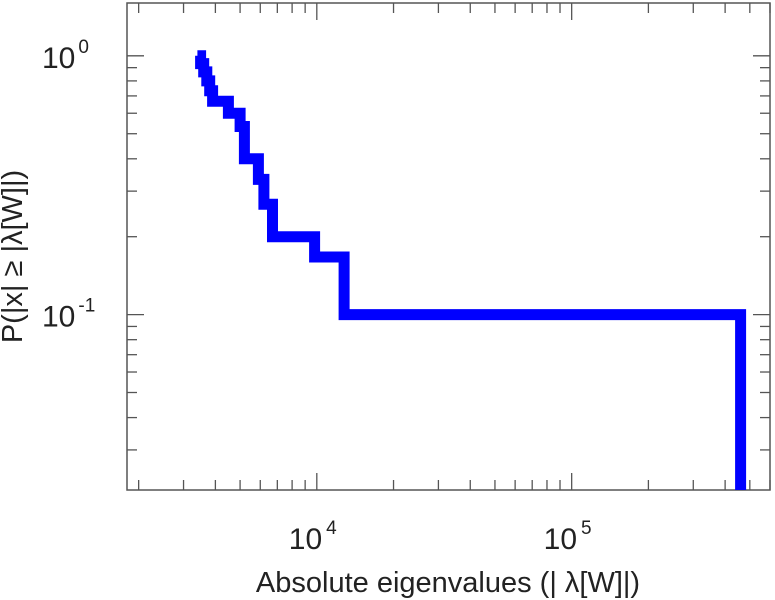 This screenshot has width=775, height=600. What do you see at coordinates (65, 56) in the screenshot?
I see `y-tick-label: 10 0` at bounding box center [65, 56].